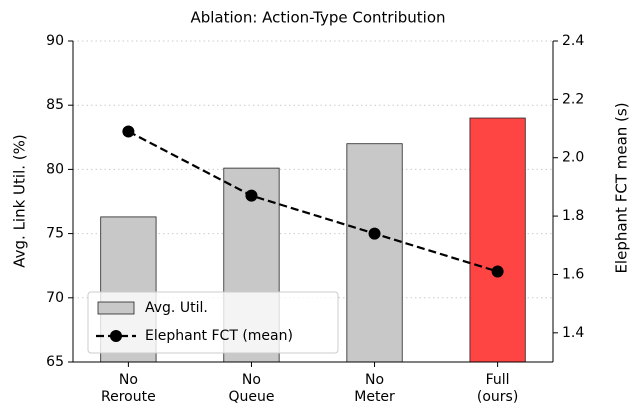 This screenshot has height=418, width=633. I want to click on legend-box, so click(213, 322).